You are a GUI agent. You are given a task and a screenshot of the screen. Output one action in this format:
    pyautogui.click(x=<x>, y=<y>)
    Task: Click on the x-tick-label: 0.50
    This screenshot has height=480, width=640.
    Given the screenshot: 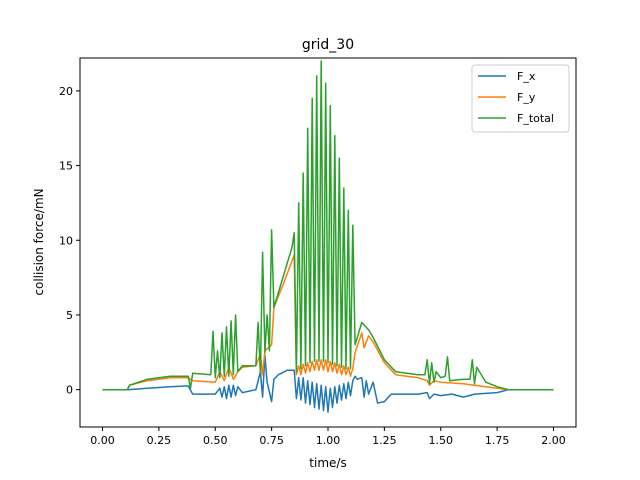 What is the action you would take?
    pyautogui.click(x=215, y=440)
    